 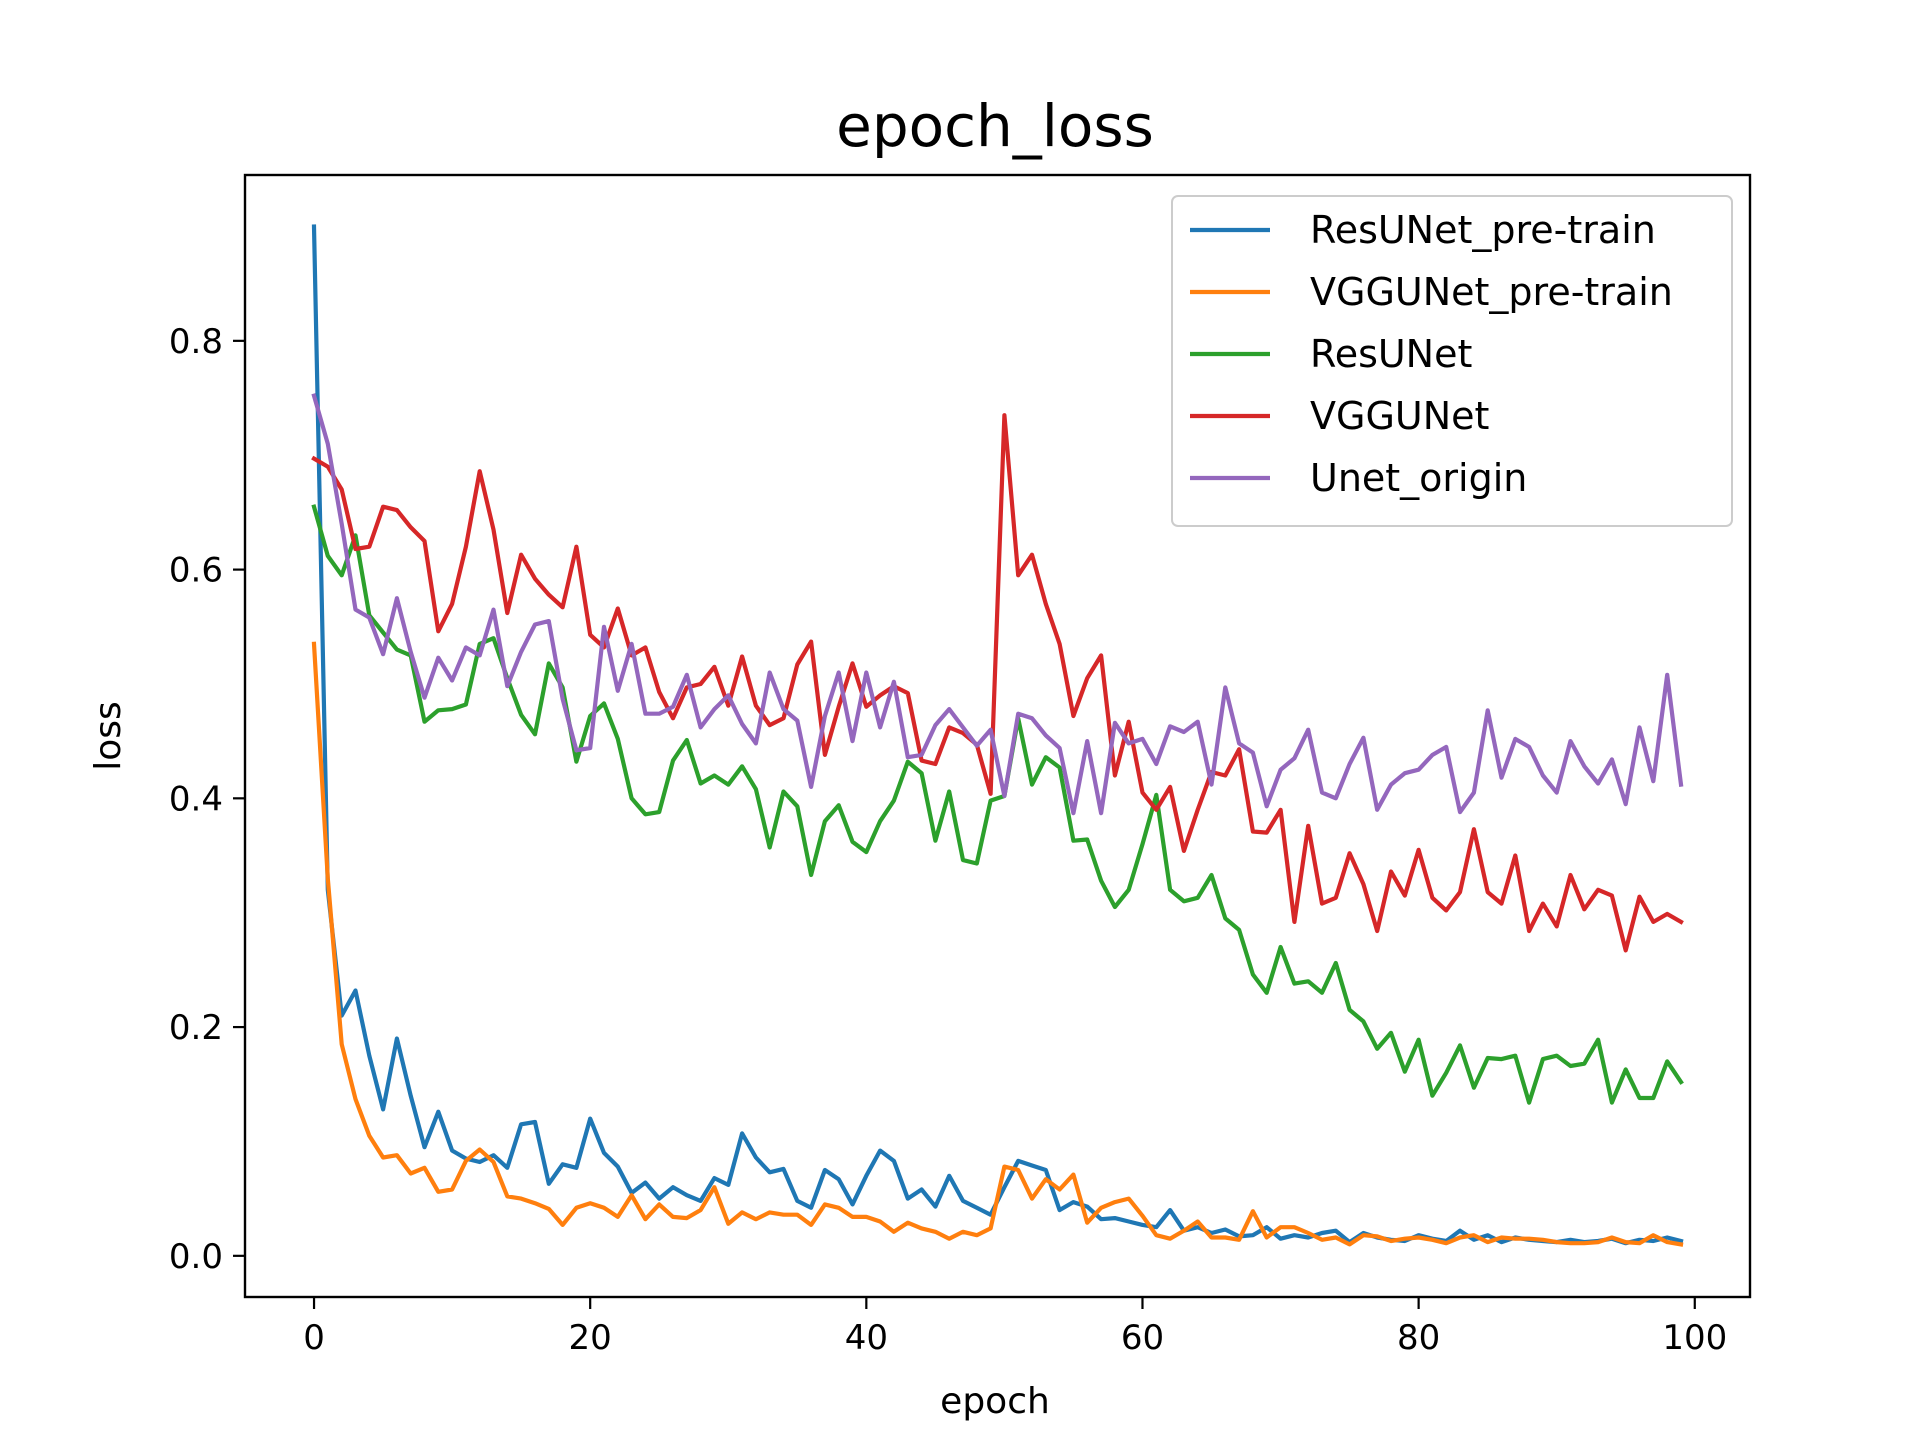 What do you see at coordinates (196, 799) in the screenshot?
I see `y-tick-label: 0.4` at bounding box center [196, 799].